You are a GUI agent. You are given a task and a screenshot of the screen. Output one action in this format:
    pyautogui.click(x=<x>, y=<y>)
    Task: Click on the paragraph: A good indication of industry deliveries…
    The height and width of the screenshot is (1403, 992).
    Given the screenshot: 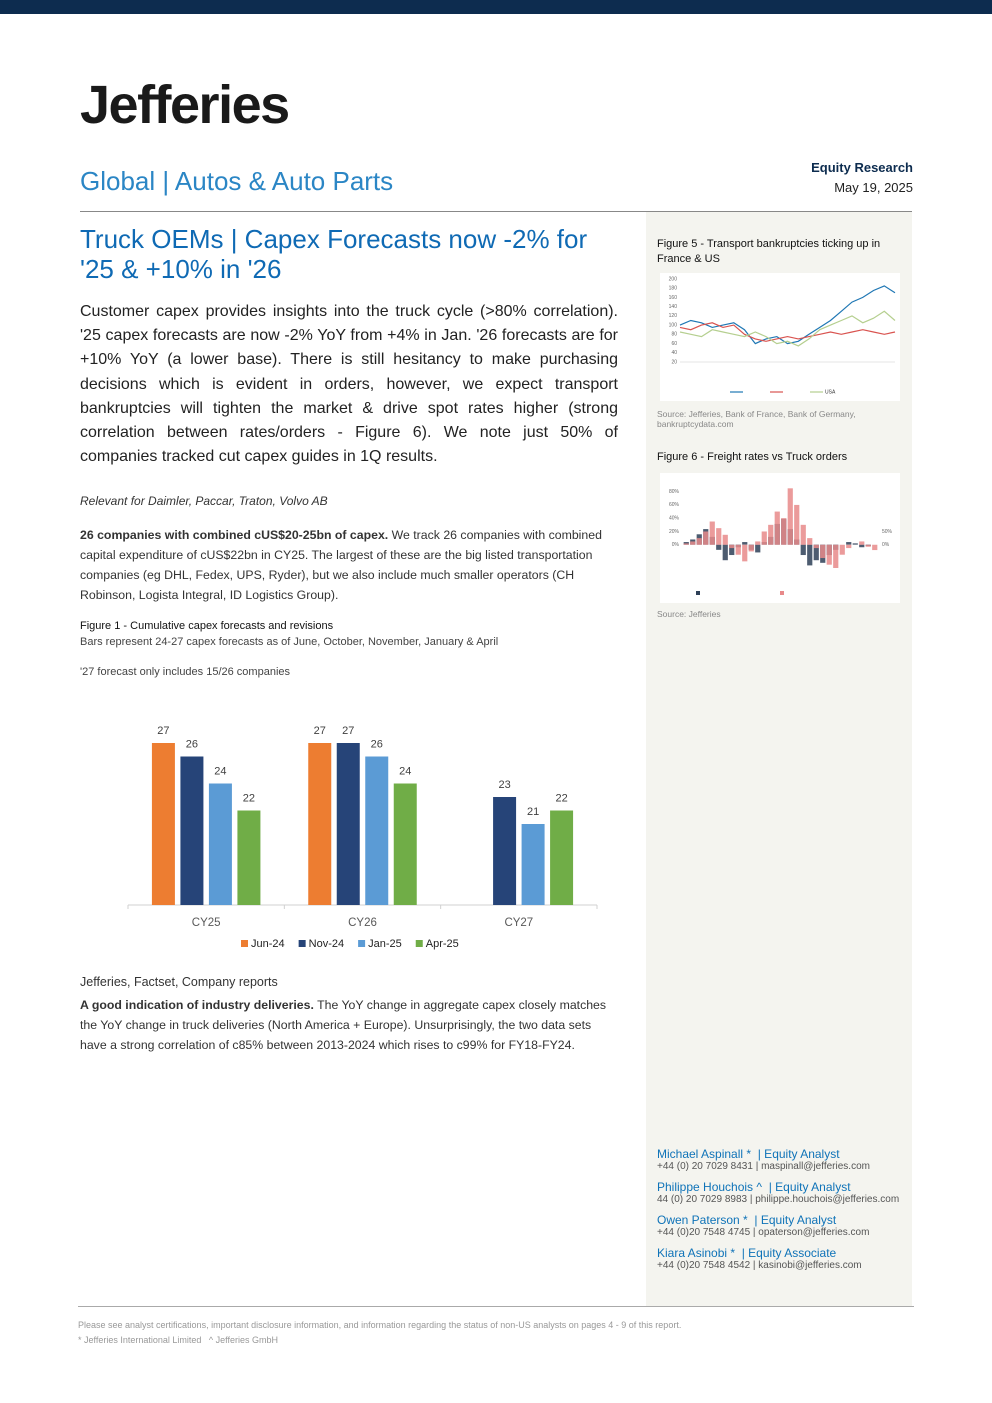 What is the action you would take?
    pyautogui.click(x=350, y=1025)
    